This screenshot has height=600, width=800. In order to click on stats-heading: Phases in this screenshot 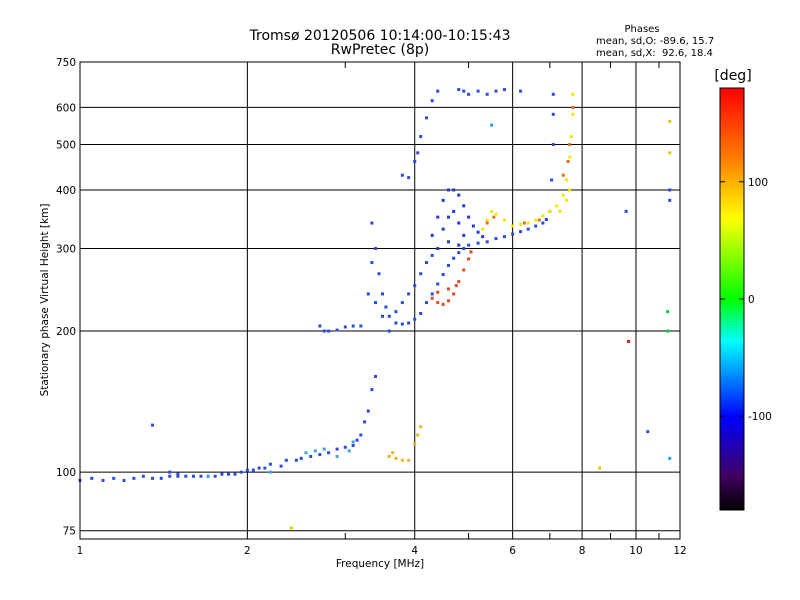, I will do `click(641, 29)`.